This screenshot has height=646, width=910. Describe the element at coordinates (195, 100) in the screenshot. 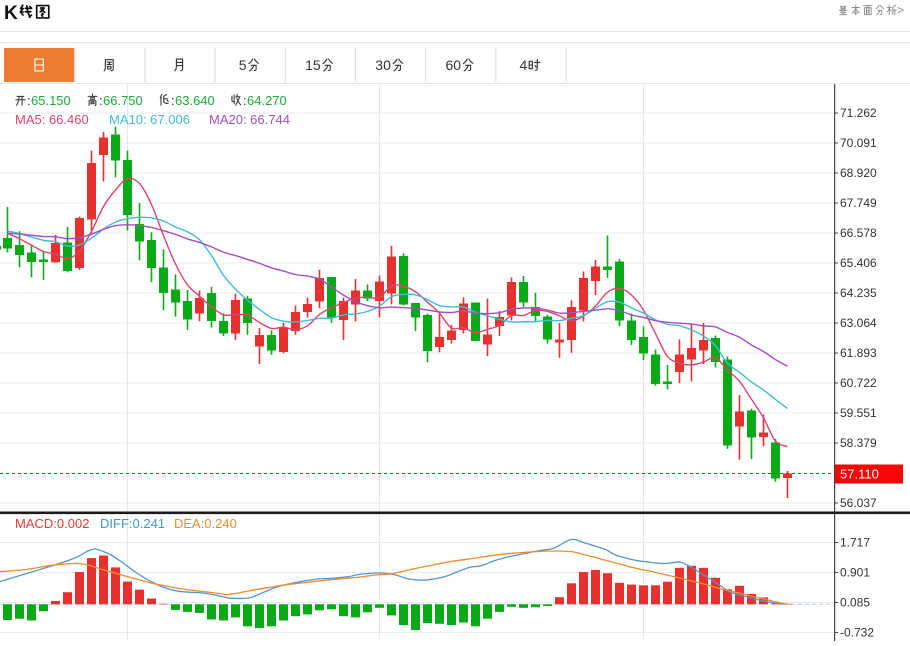

I see `svg-text: 63.640` at that location.